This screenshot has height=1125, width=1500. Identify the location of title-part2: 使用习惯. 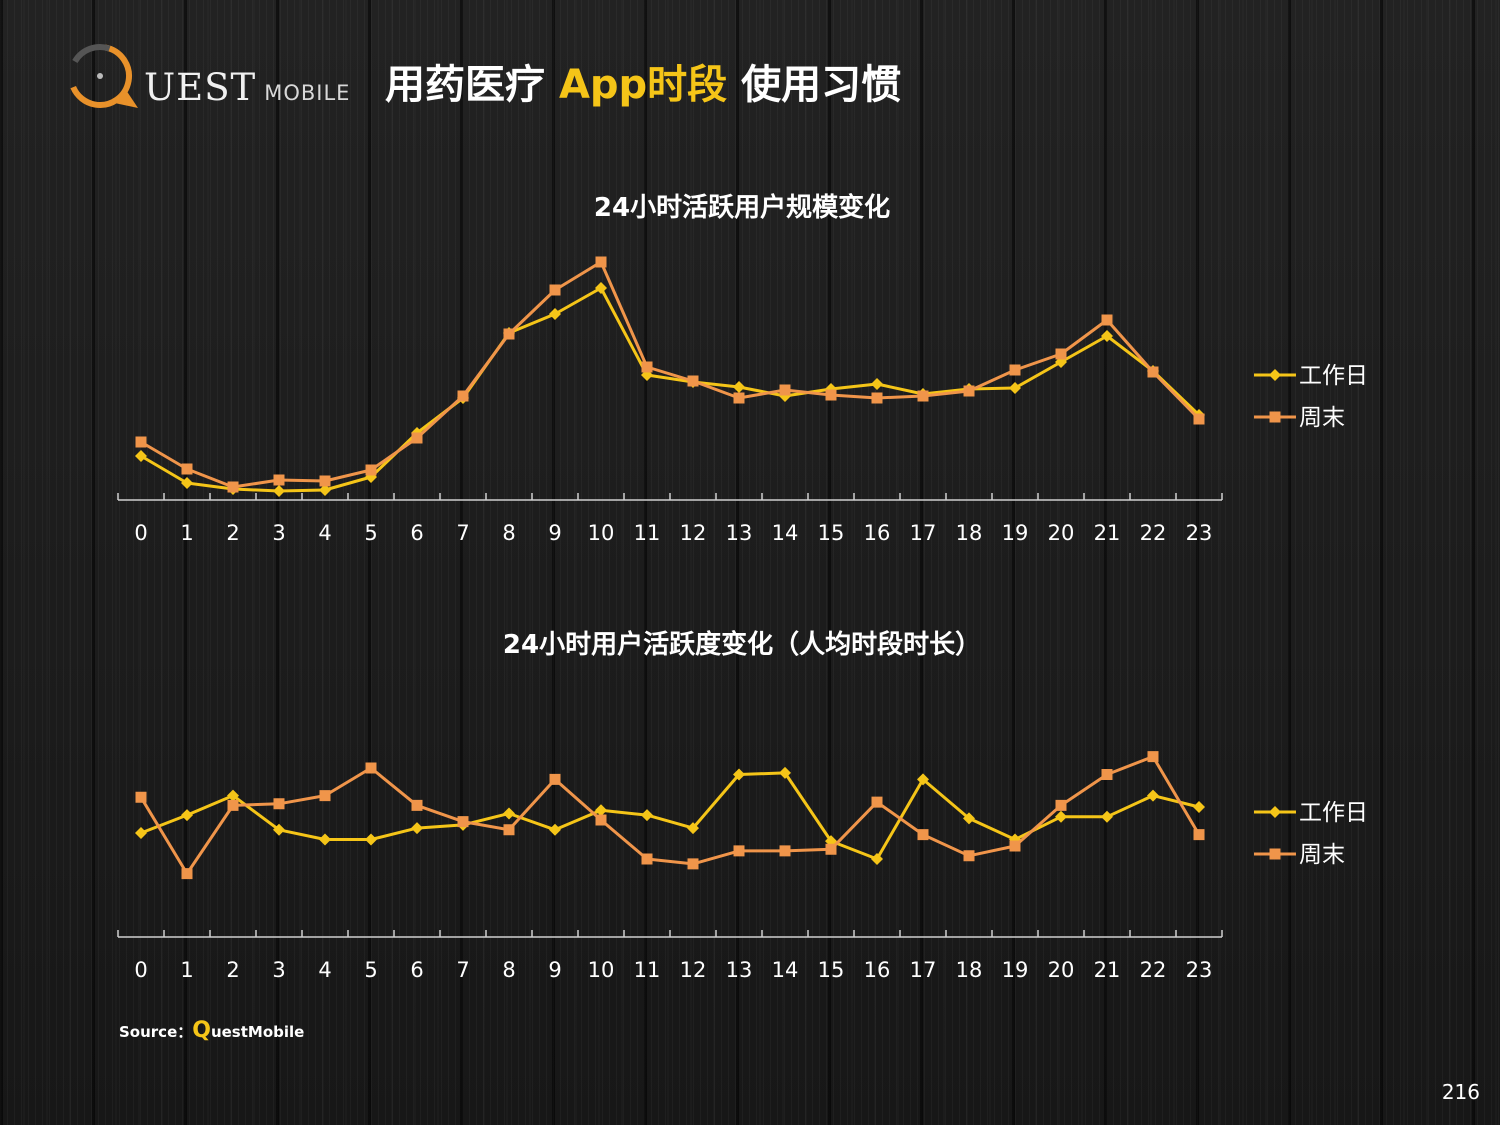
(814, 85).